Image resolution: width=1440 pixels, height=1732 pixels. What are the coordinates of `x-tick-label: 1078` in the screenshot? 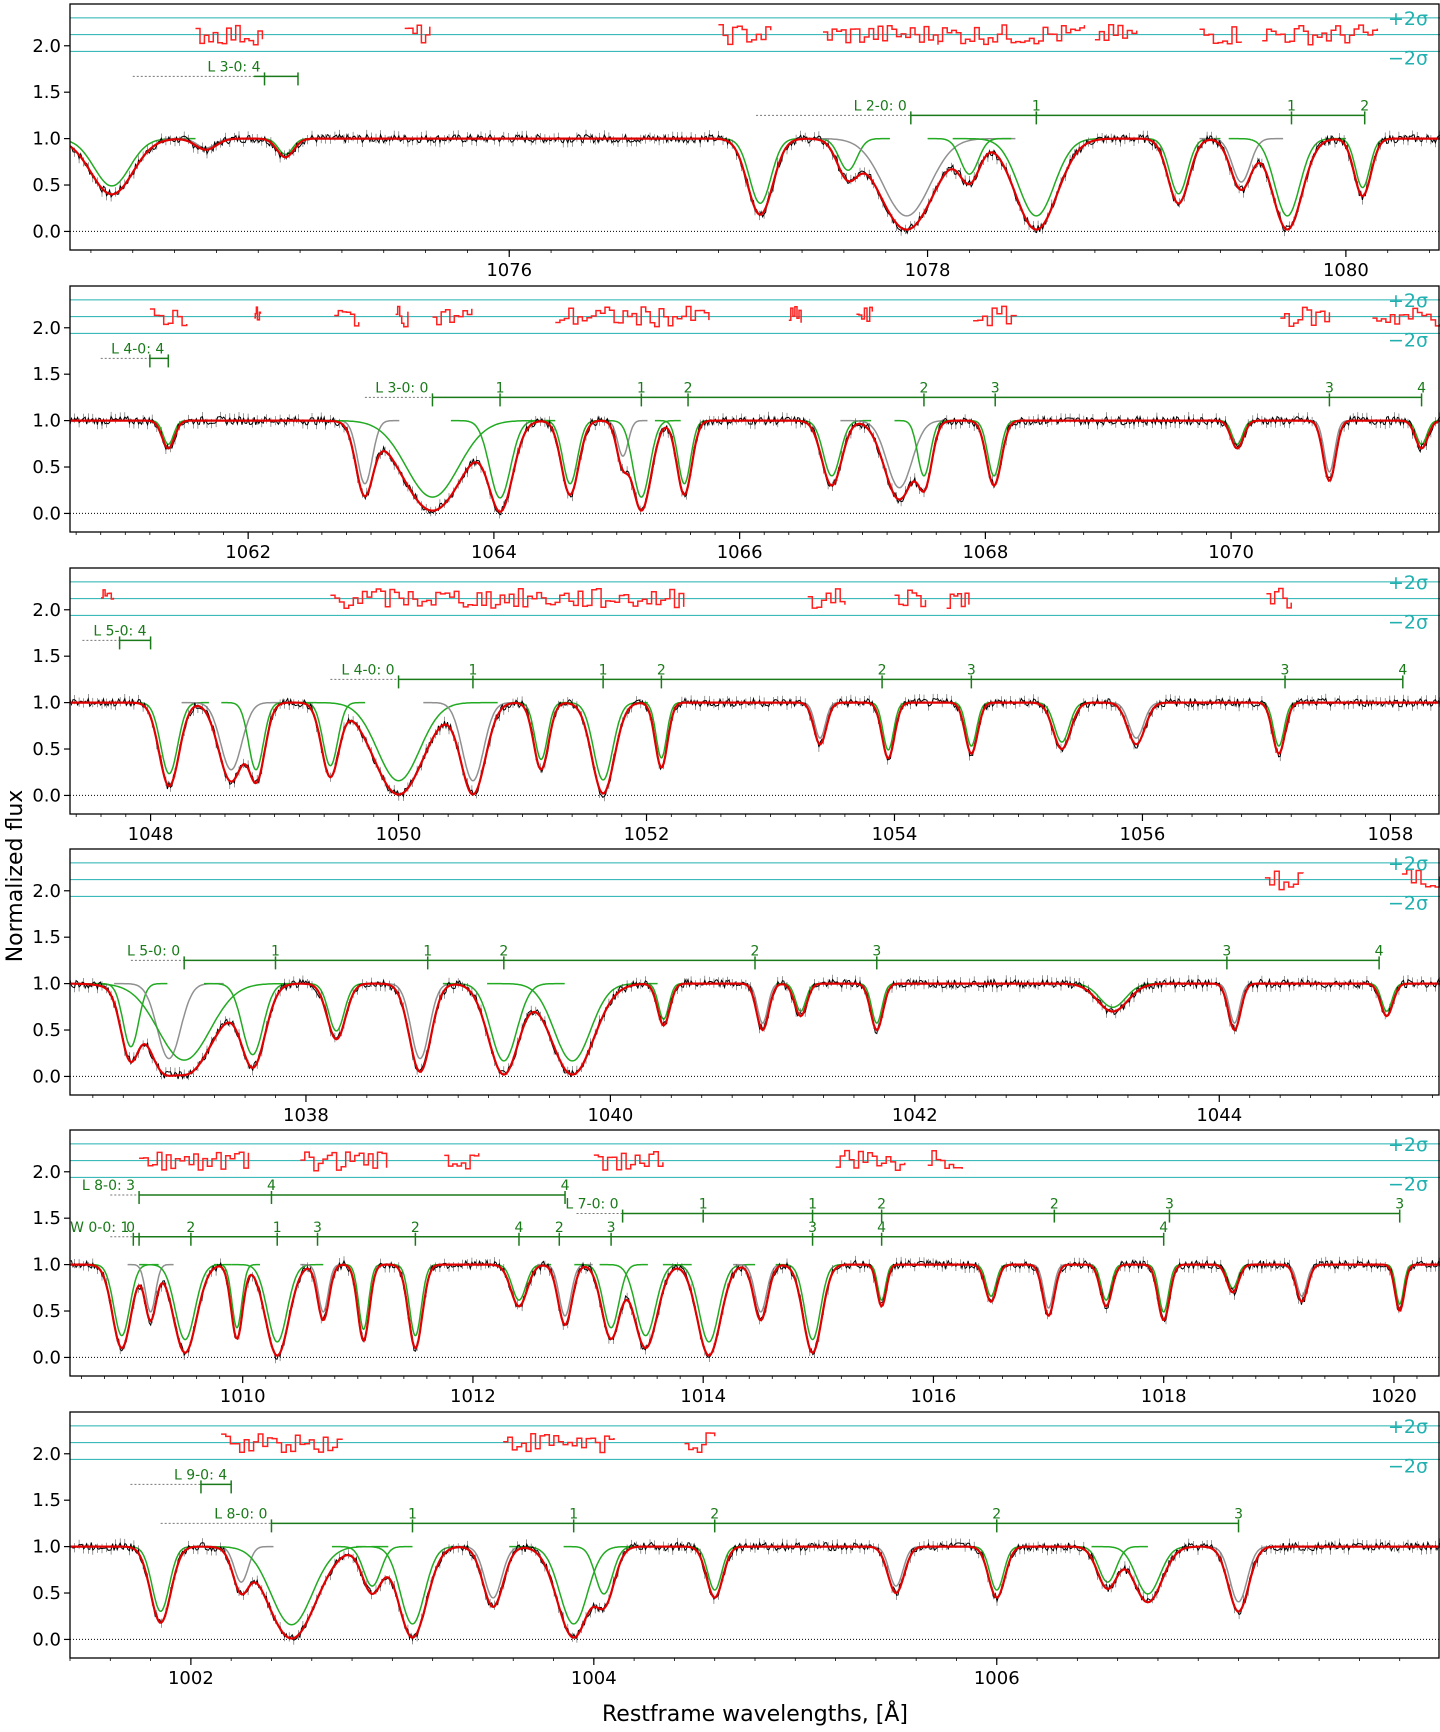 It's located at (928, 270).